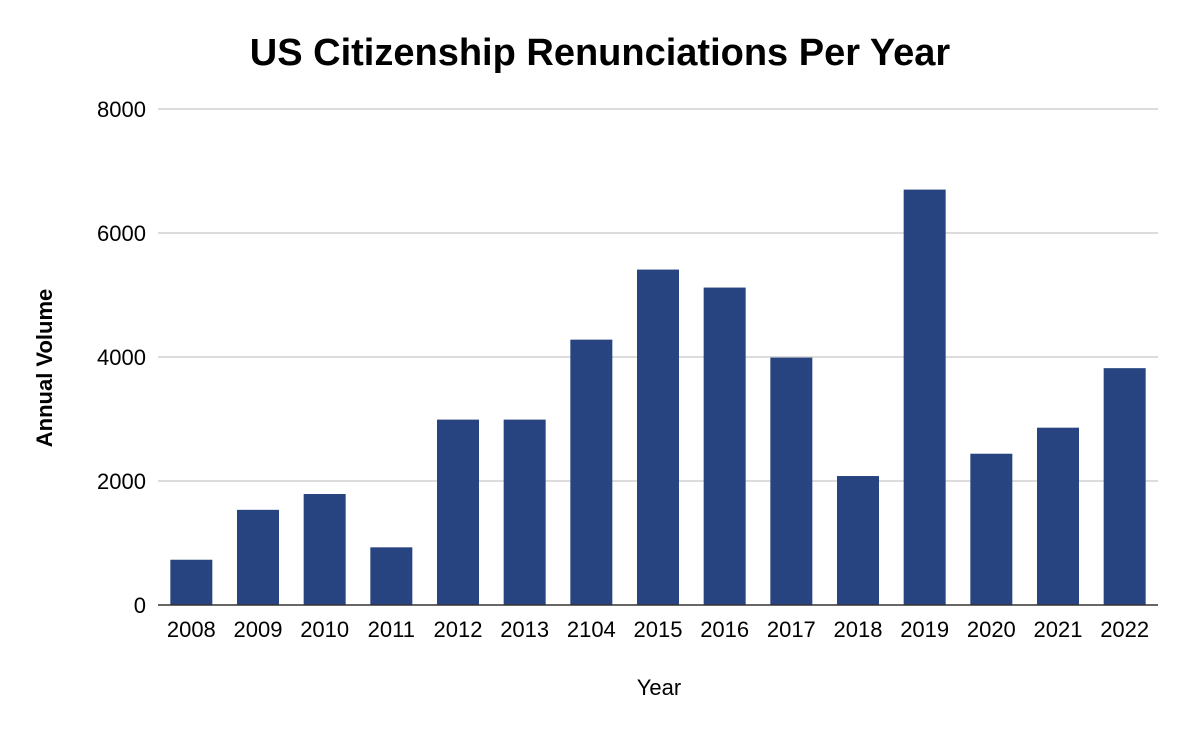  Describe the element at coordinates (524, 512) in the screenshot. I see `bar-2013` at that location.